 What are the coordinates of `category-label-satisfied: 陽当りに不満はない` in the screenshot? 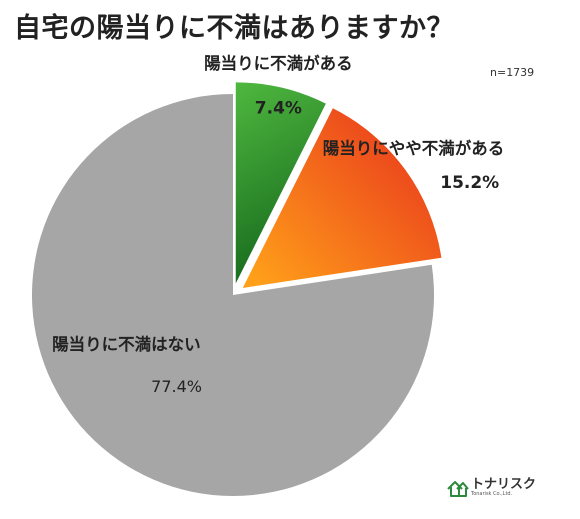 It's located at (126, 344).